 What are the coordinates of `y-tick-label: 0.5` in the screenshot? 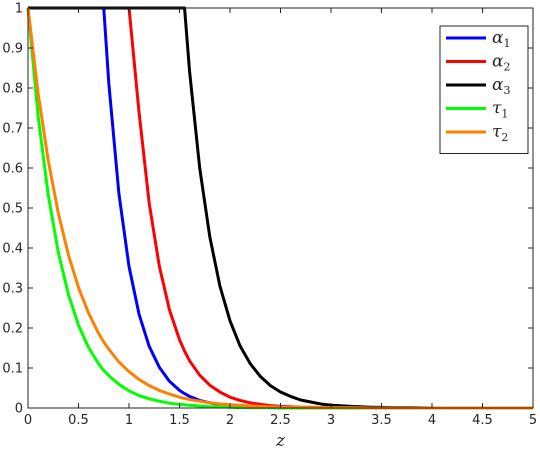 It's located at (12, 209).